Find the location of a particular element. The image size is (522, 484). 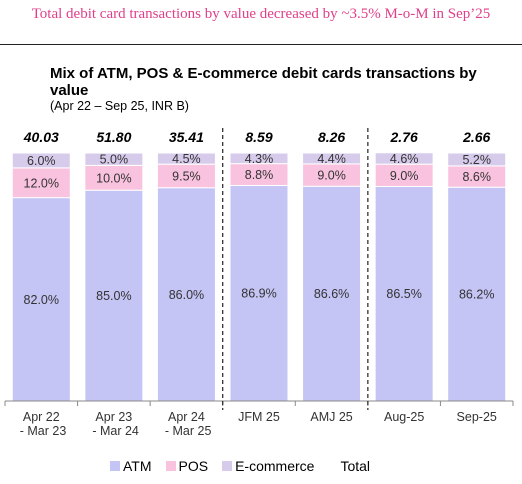

data-label-atm-6: 86.2% is located at coordinates (476, 295).